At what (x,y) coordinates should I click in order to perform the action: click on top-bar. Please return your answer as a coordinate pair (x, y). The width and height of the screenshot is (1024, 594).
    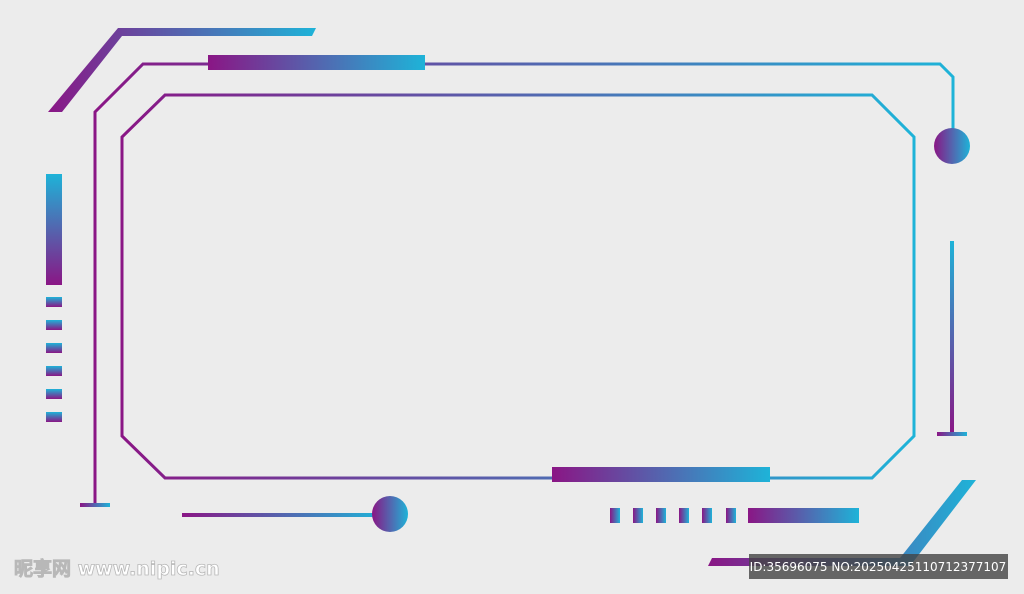
    Looking at the image, I should click on (316, 62).